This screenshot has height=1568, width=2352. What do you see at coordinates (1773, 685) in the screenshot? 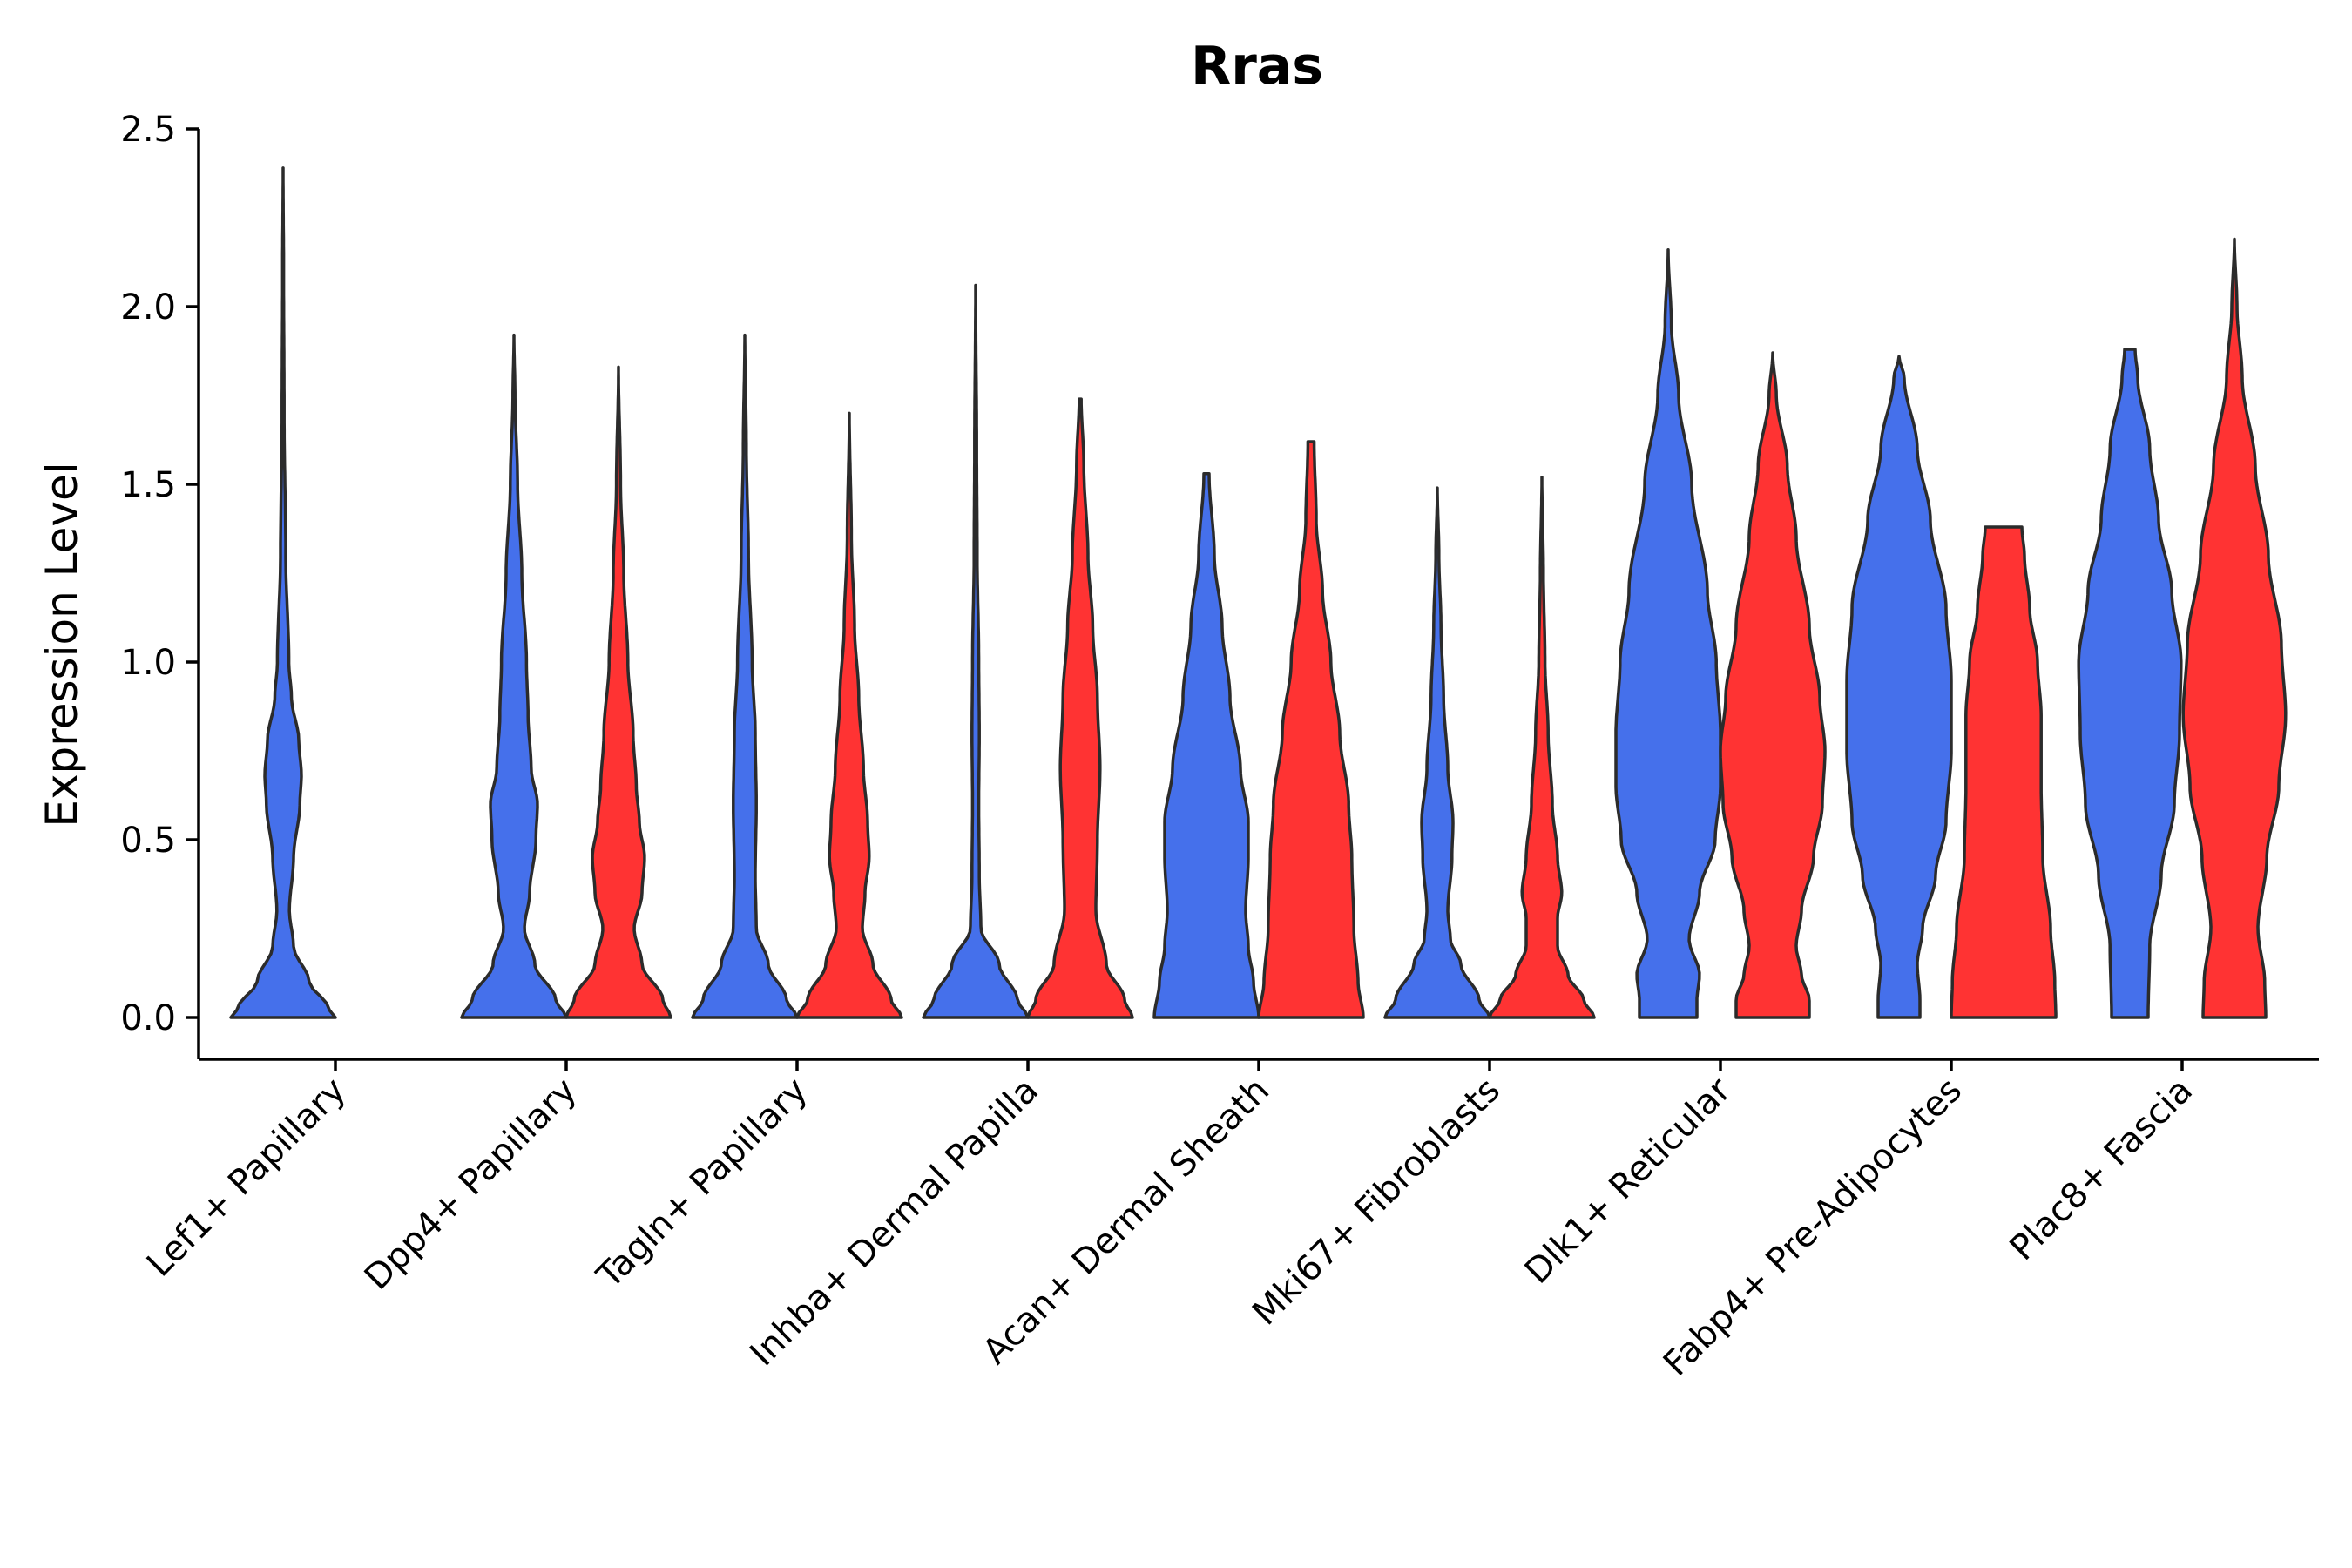
I see `violin-7-group2` at bounding box center [1773, 685].